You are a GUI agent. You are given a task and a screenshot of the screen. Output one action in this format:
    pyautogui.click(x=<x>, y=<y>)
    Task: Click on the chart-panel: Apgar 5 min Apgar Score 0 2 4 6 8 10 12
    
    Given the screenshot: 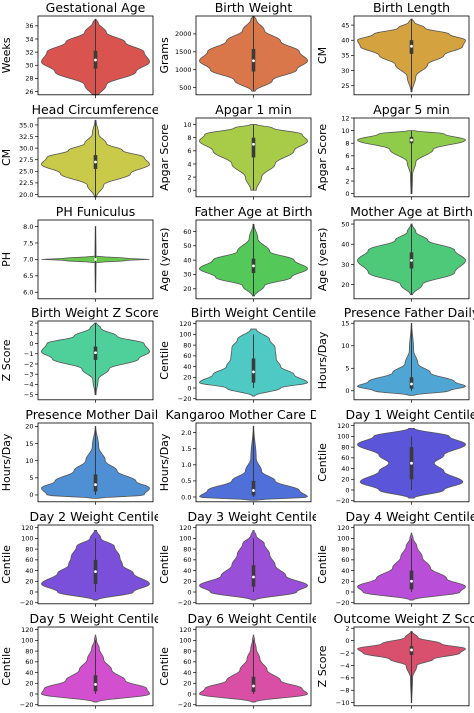 What is the action you would take?
    pyautogui.click(x=393, y=151)
    